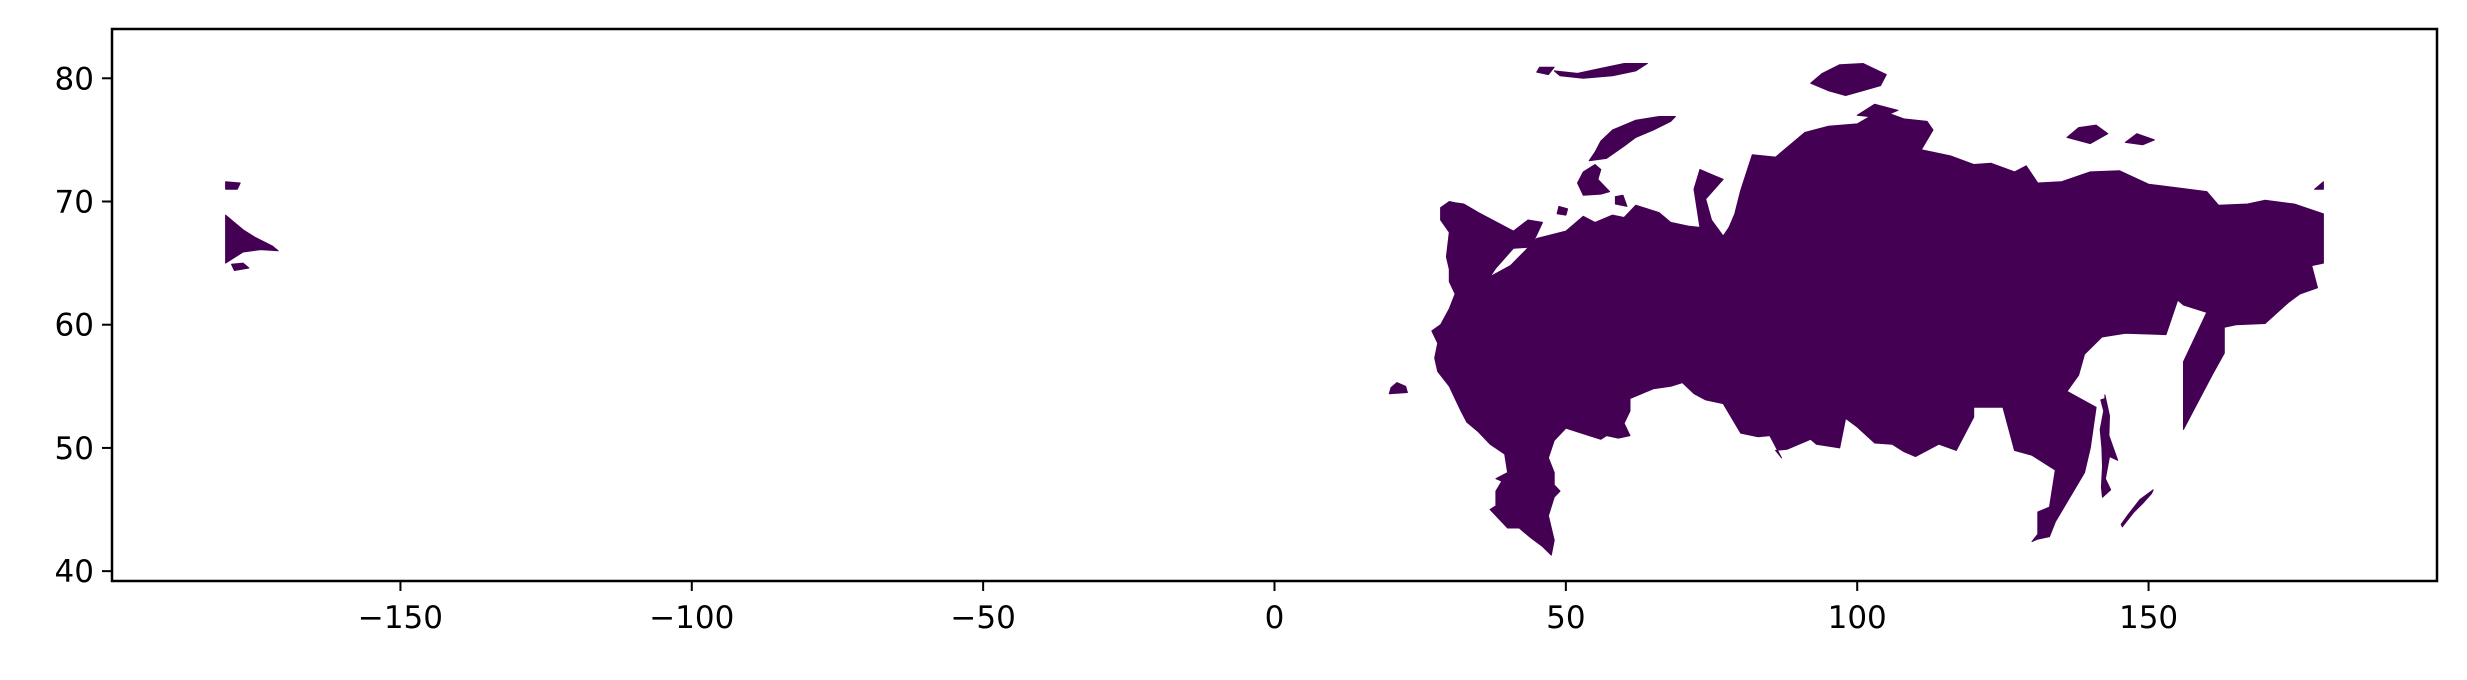 The height and width of the screenshot is (680, 2467). Describe the element at coordinates (74, 326) in the screenshot. I see `y-tick-label: 60` at that location.